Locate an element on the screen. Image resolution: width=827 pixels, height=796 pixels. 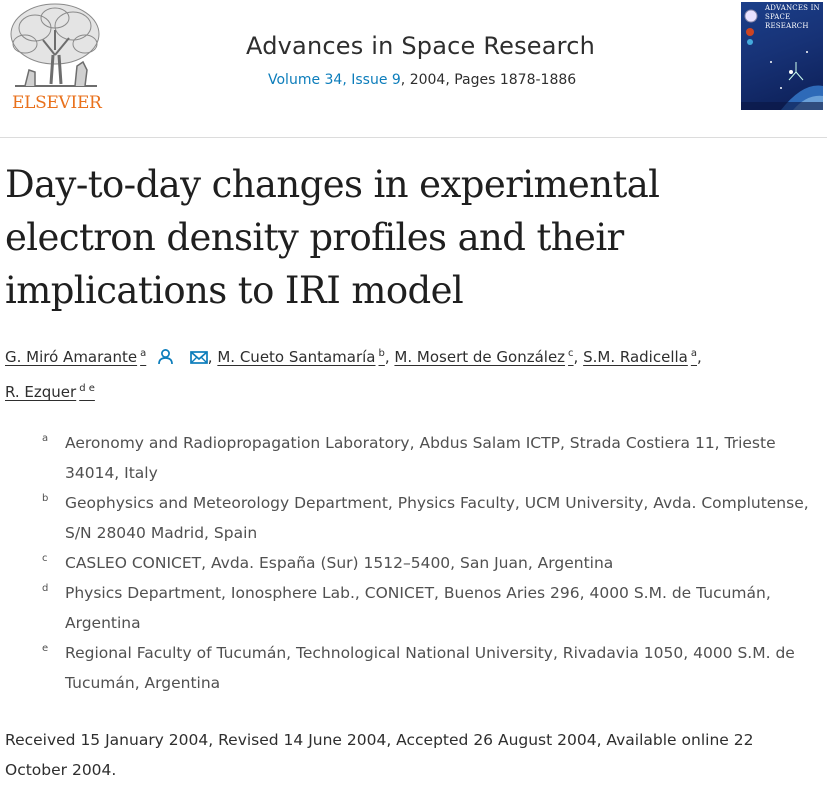
elsevier-tree-logo: ELSEVIER is located at coordinates (55, 56).